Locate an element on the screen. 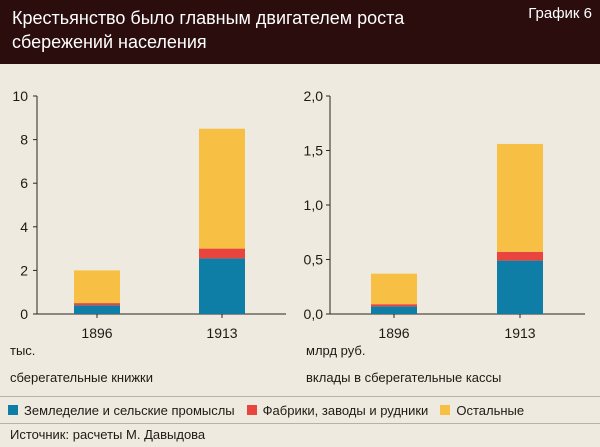 The height and width of the screenshot is (447, 600). legend-swatch-other is located at coordinates (445, 410).